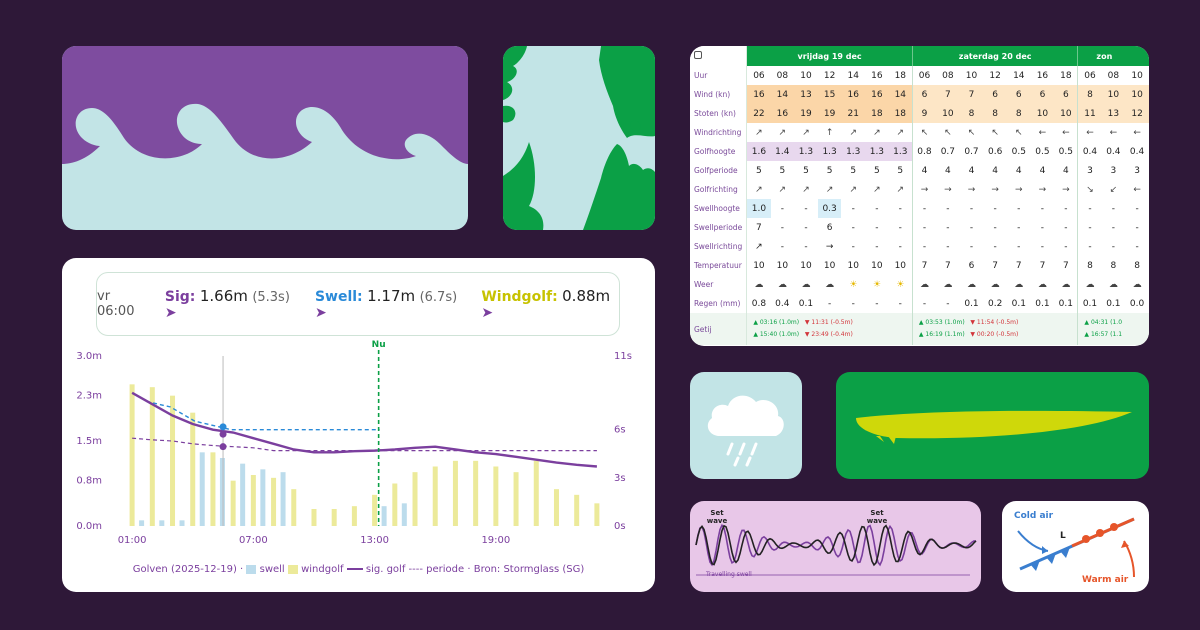  Describe the element at coordinates (995, 303) in the screenshot. I see `cell-regen: 0.2` at that location.